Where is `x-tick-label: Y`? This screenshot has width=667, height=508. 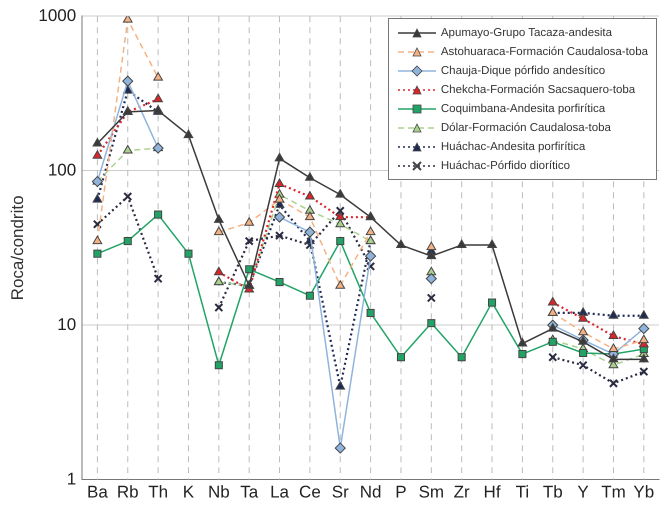
x-tick-label: Y is located at coordinates (583, 492).